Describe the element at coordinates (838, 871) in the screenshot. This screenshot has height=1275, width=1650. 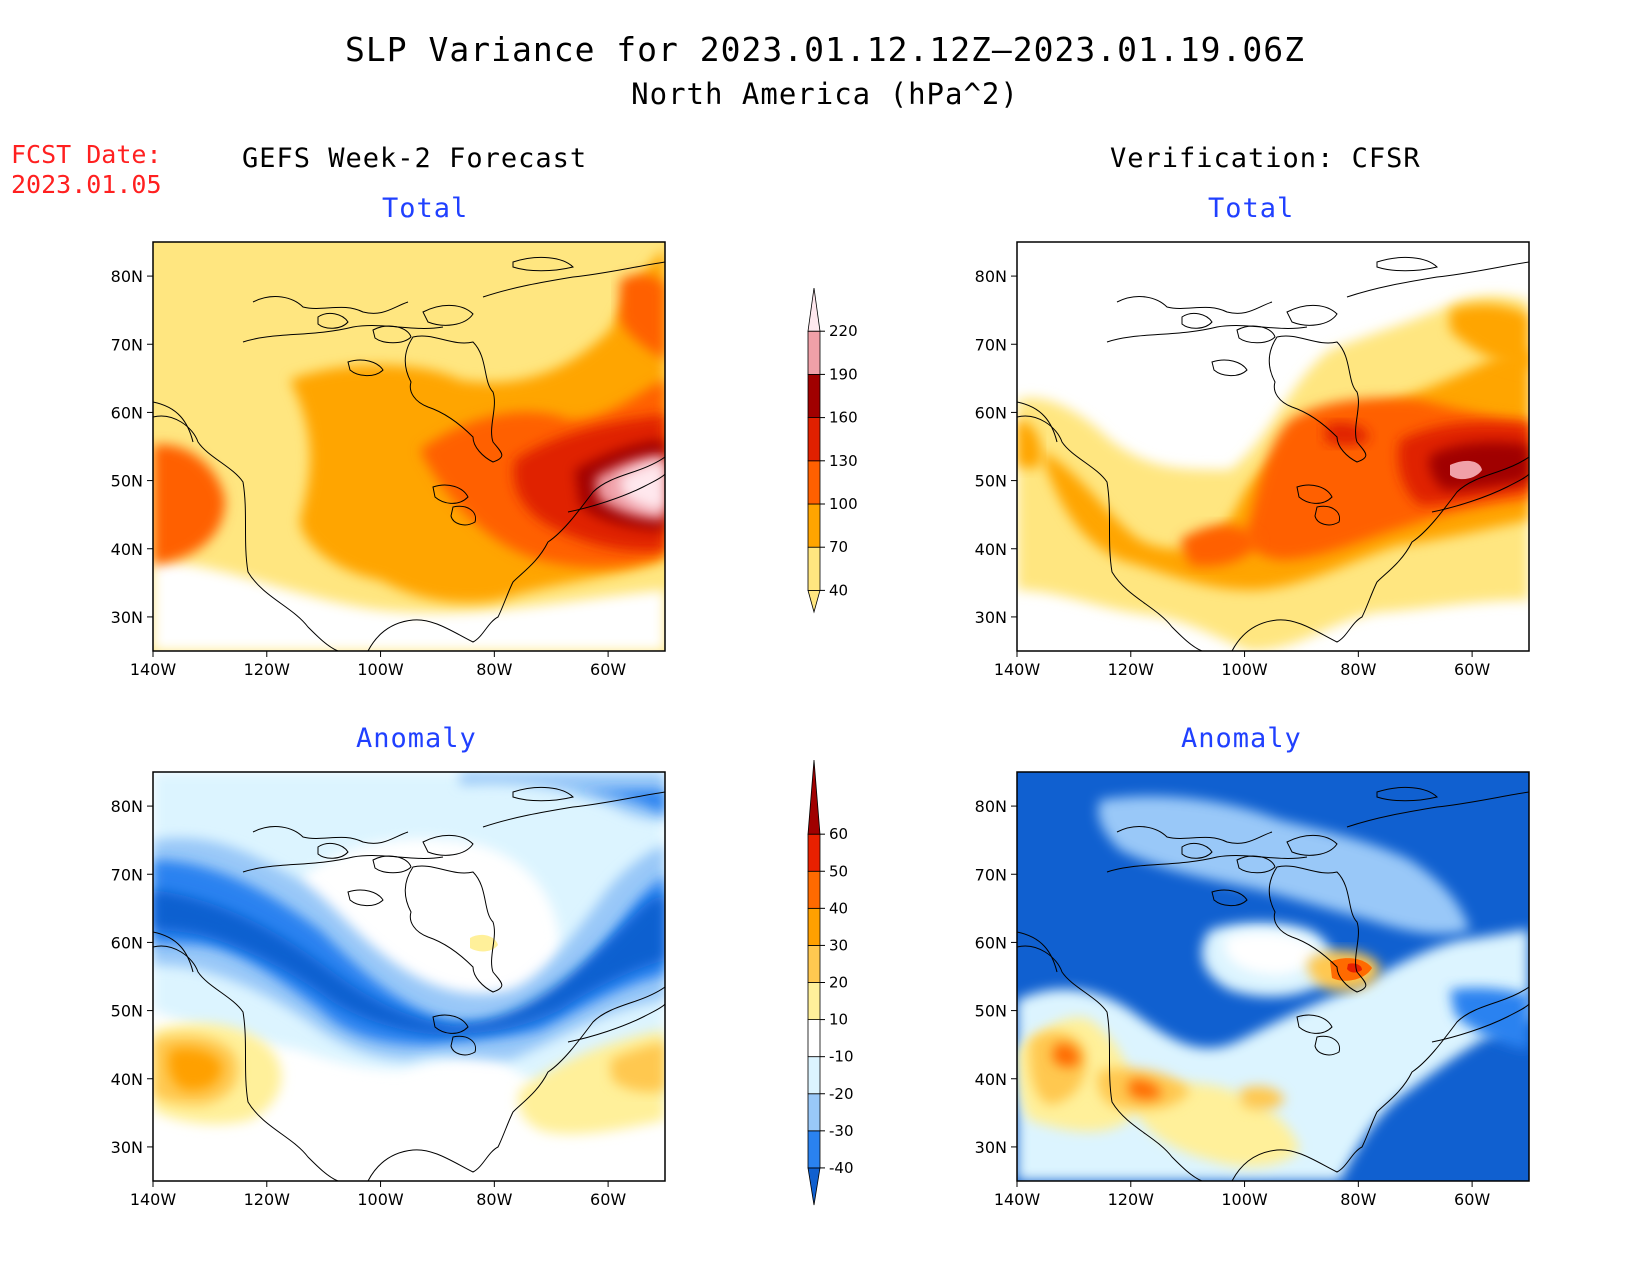
I see `colorbar-tick-label: 50` at that location.